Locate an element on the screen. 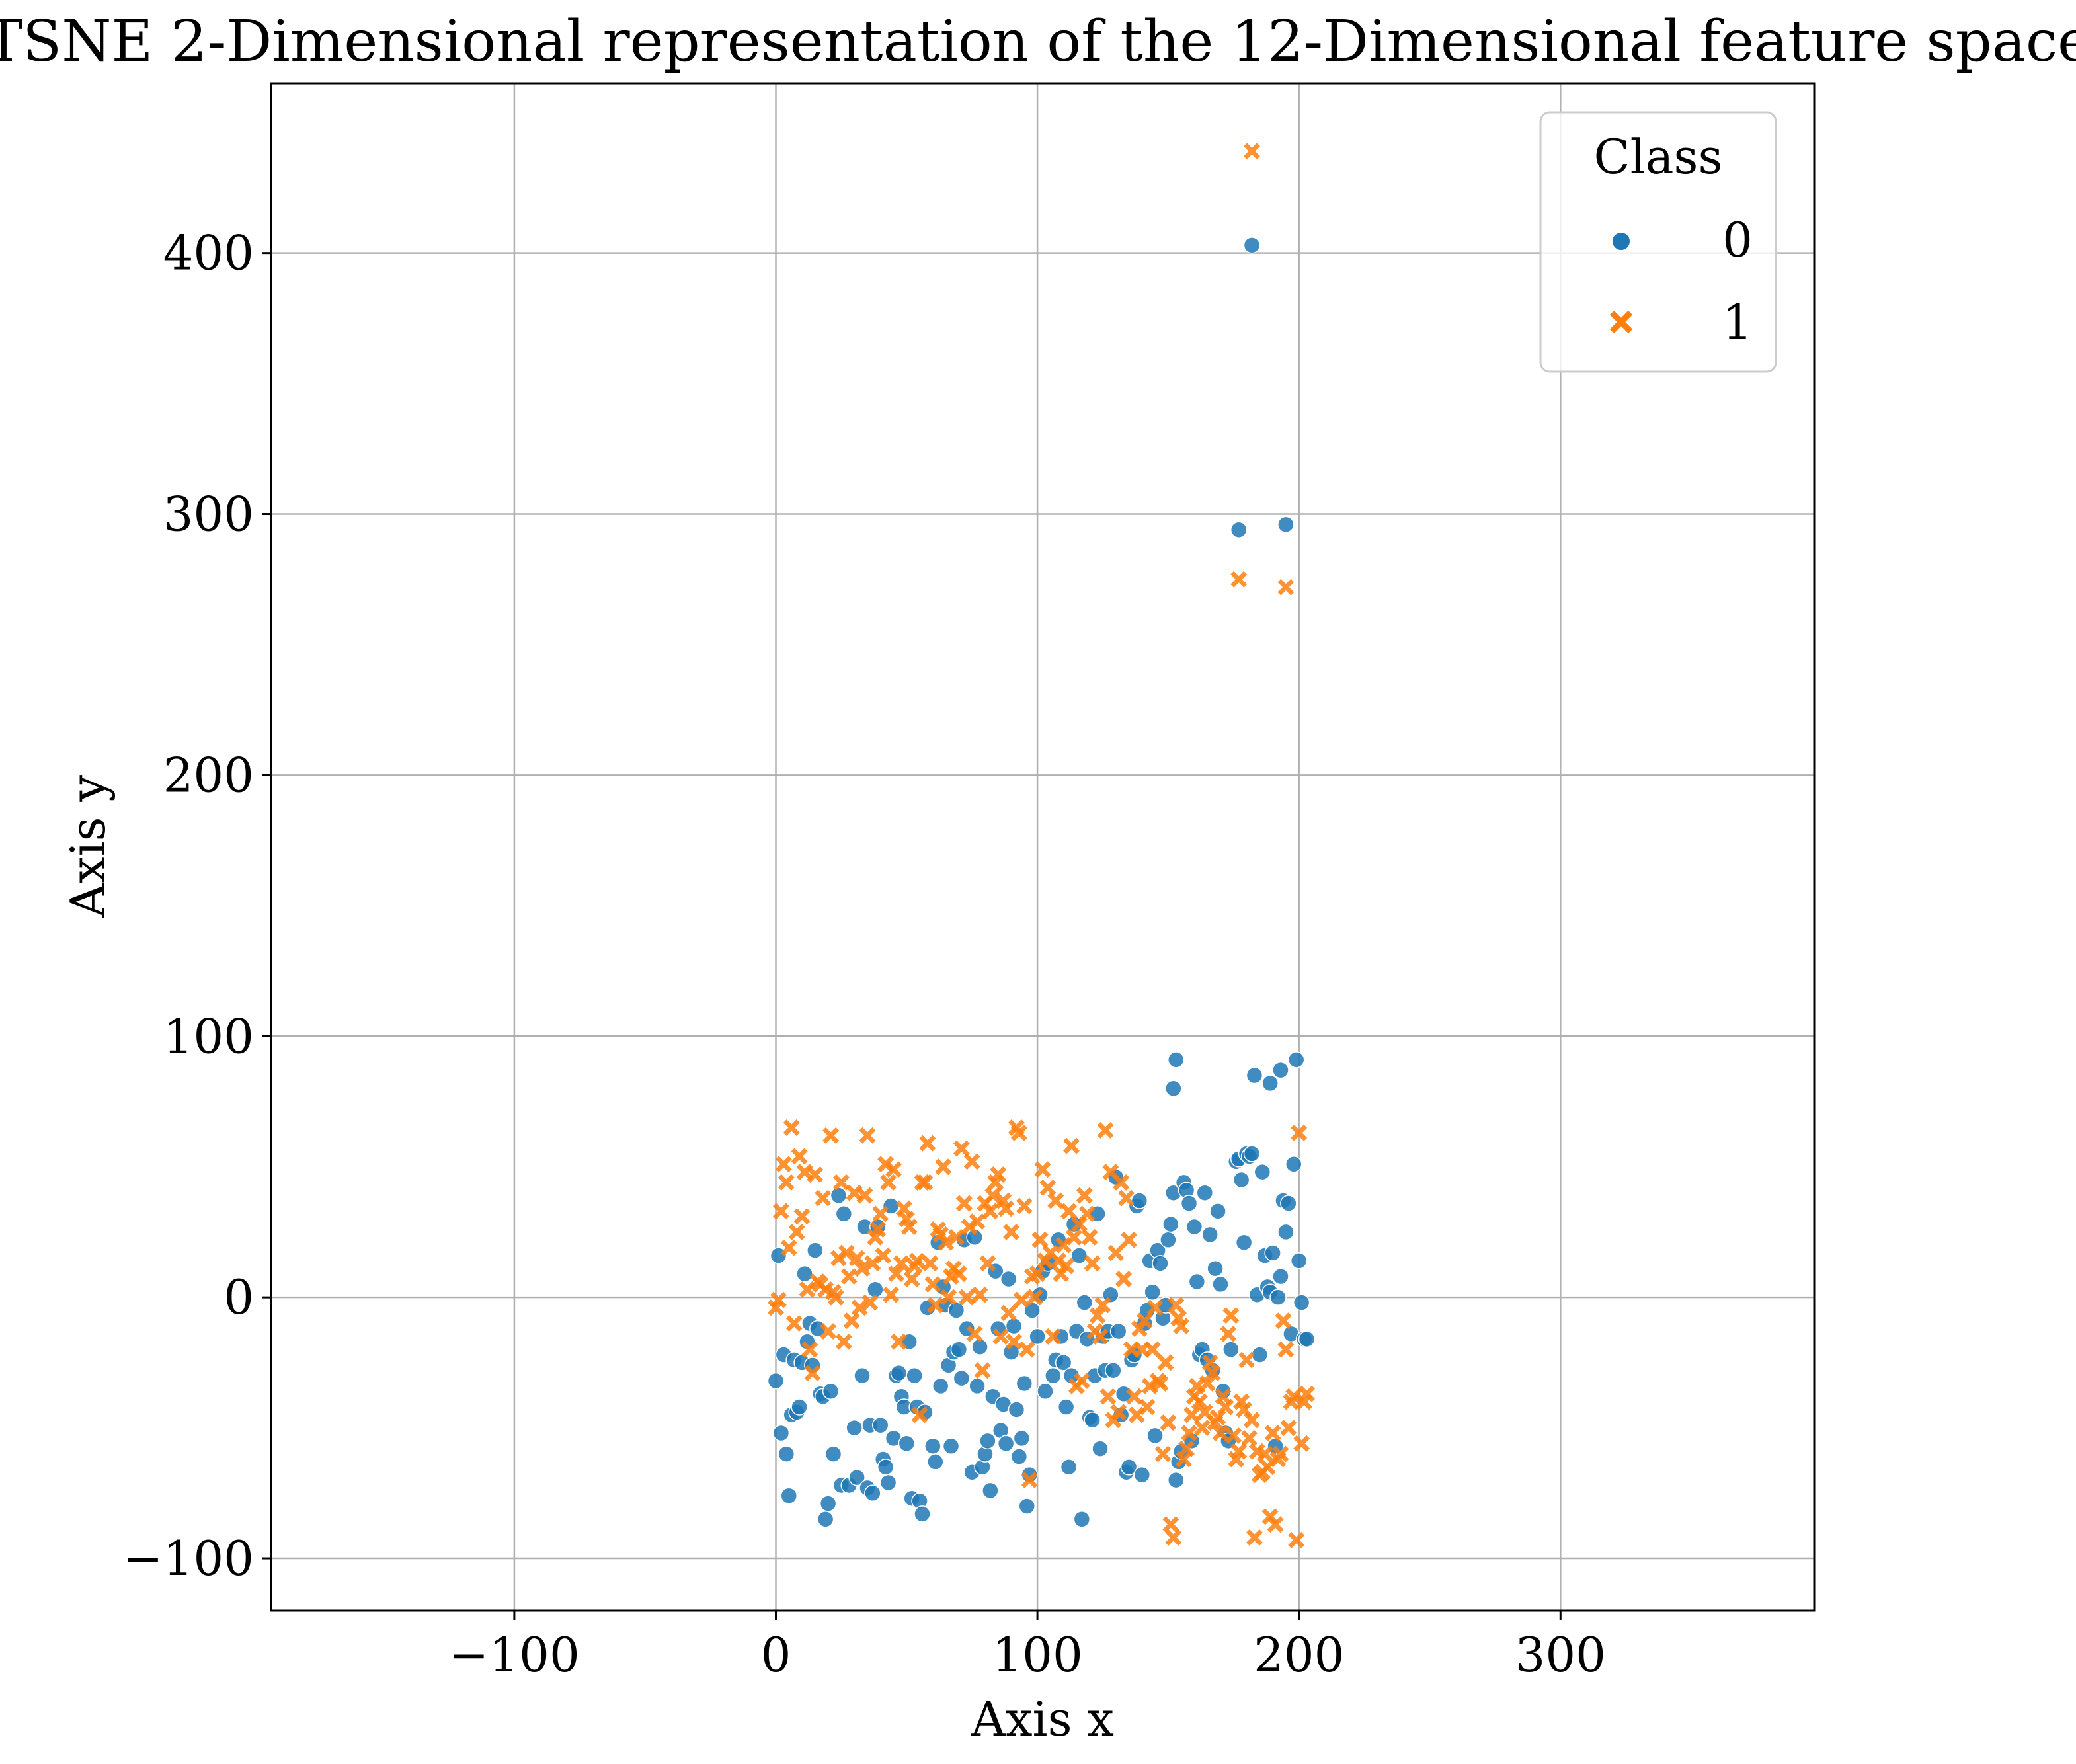  y-axis-ticks: −100 0 100 200 300 400 is located at coordinates (197, 905).